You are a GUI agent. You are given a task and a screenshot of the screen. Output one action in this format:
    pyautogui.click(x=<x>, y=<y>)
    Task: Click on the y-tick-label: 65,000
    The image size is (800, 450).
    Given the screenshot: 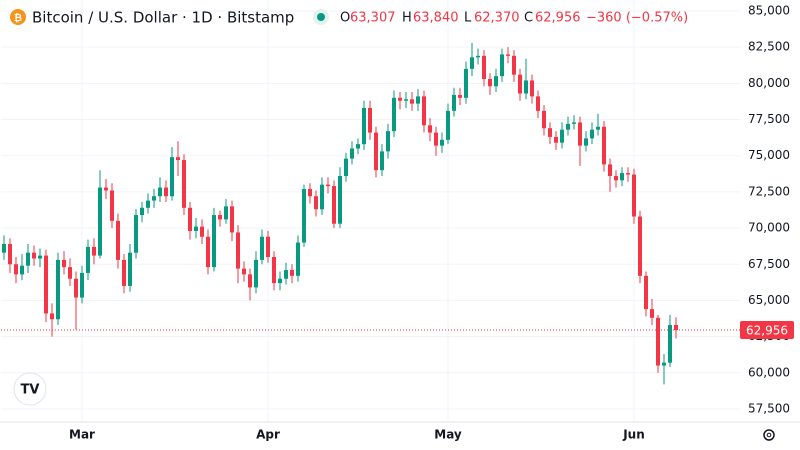 What is the action you would take?
    pyautogui.click(x=769, y=300)
    